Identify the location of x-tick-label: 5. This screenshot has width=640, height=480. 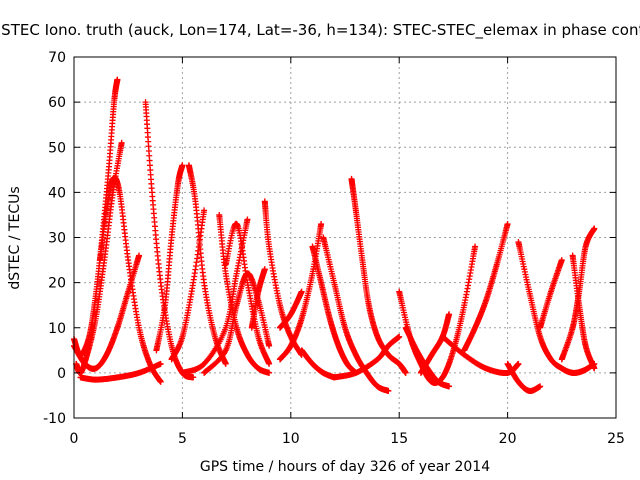
(182, 439).